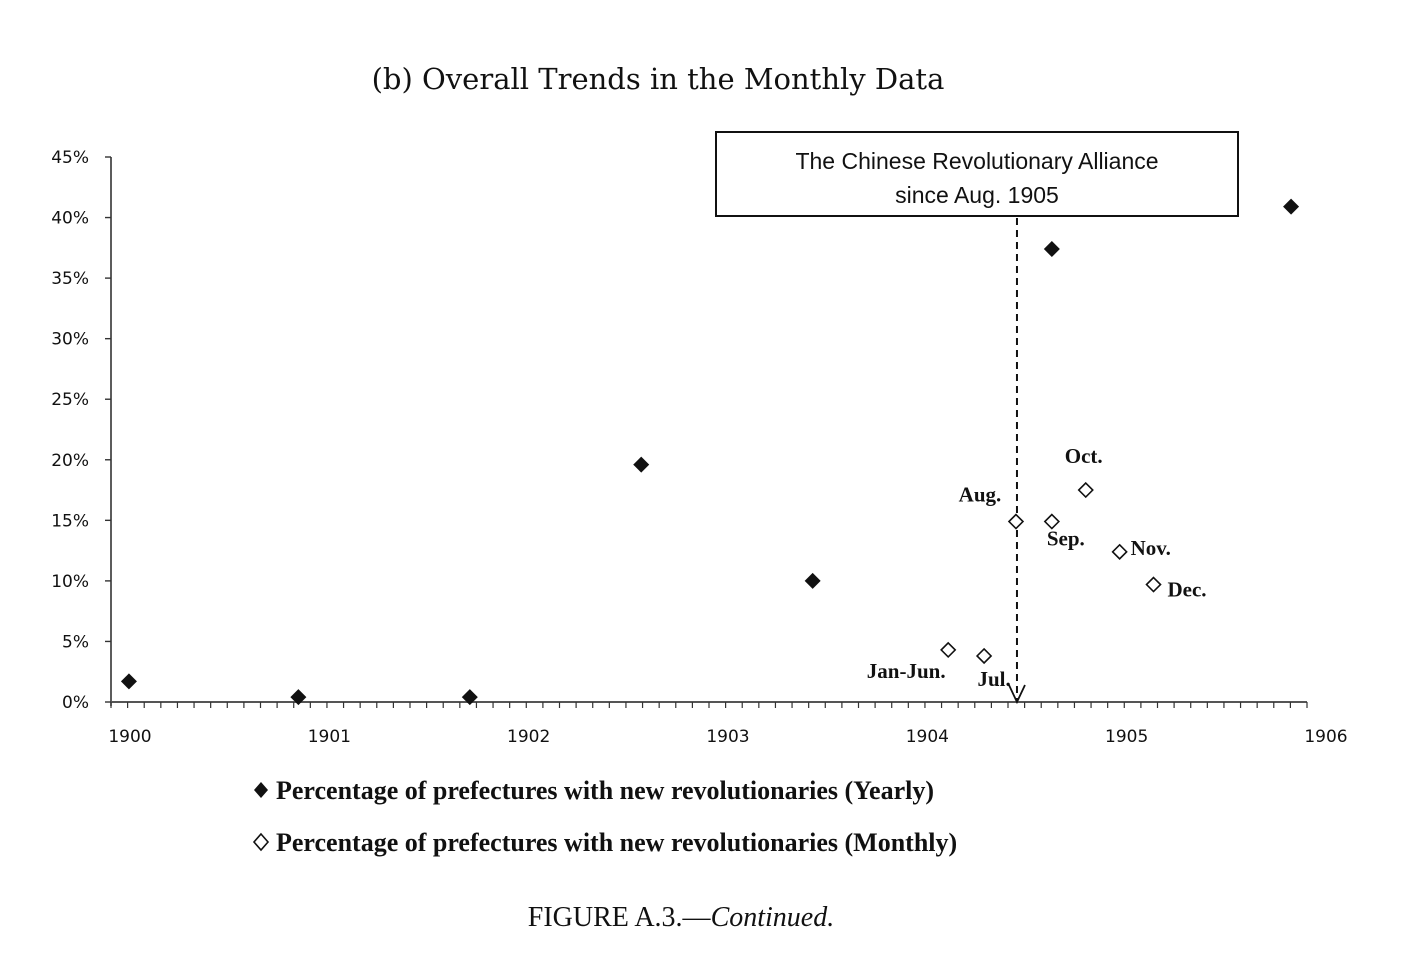 The width and height of the screenshot is (1408, 964). Describe the element at coordinates (329, 737) in the screenshot. I see `x-tick-label: 1901` at that location.